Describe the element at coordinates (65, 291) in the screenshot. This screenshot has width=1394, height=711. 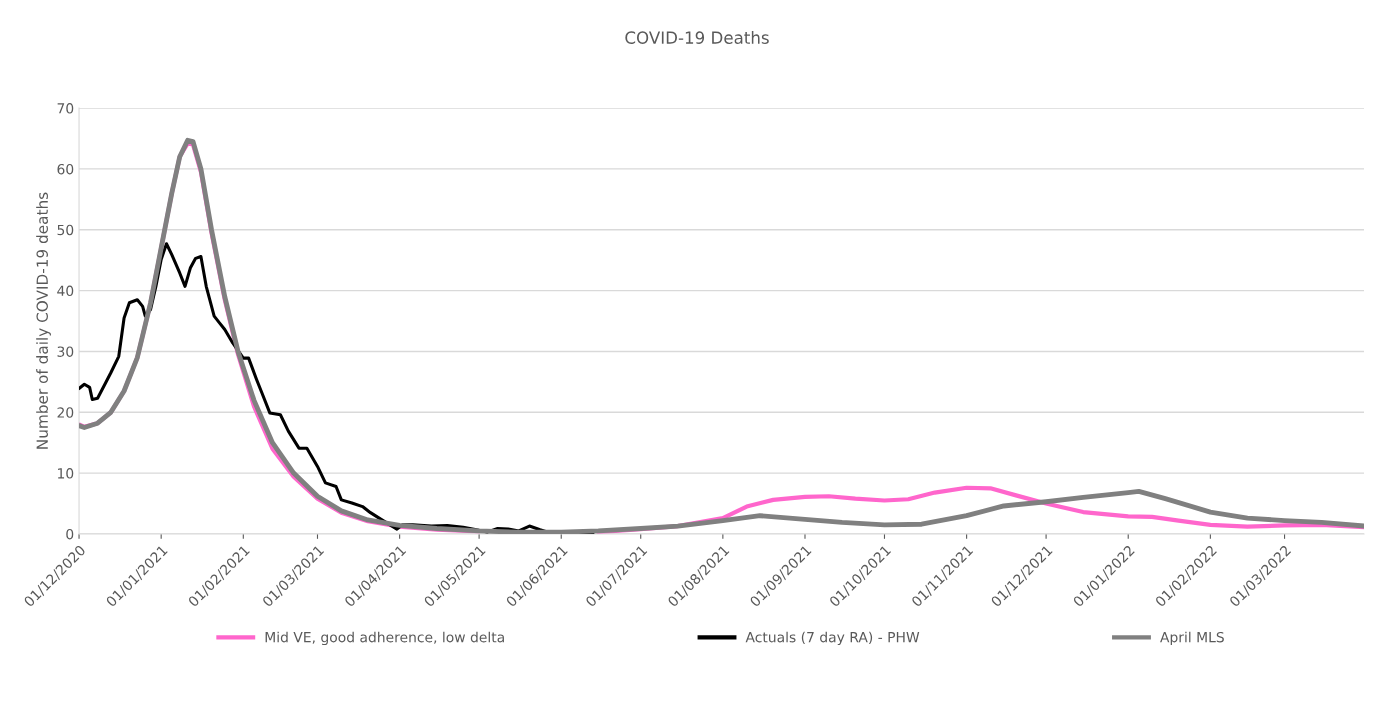
I see `y-tick-label: 40` at that location.